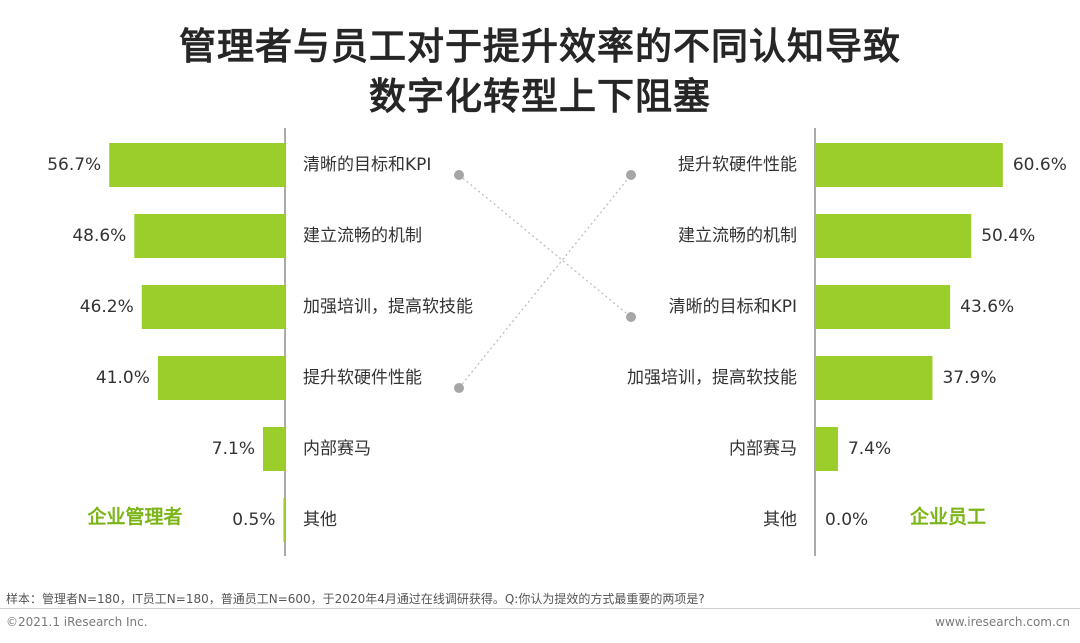 The width and height of the screenshot is (1080, 643). Describe the element at coordinates (733, 307) in the screenshot. I see `employee-category-label: 清晰的目标和KPI` at that location.